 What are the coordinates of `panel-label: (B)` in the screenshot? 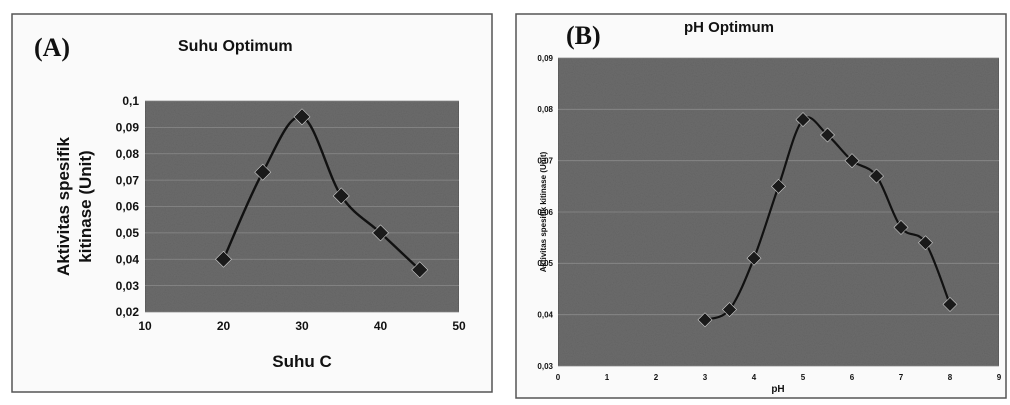 It's located at (583, 35).